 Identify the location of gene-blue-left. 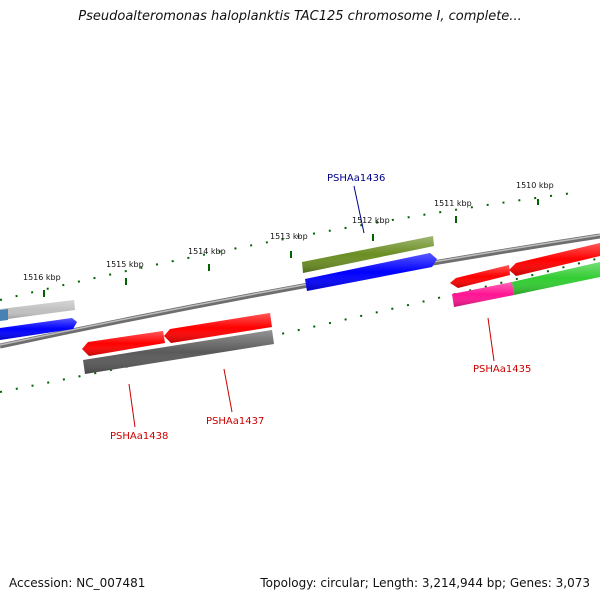
(38, 329).